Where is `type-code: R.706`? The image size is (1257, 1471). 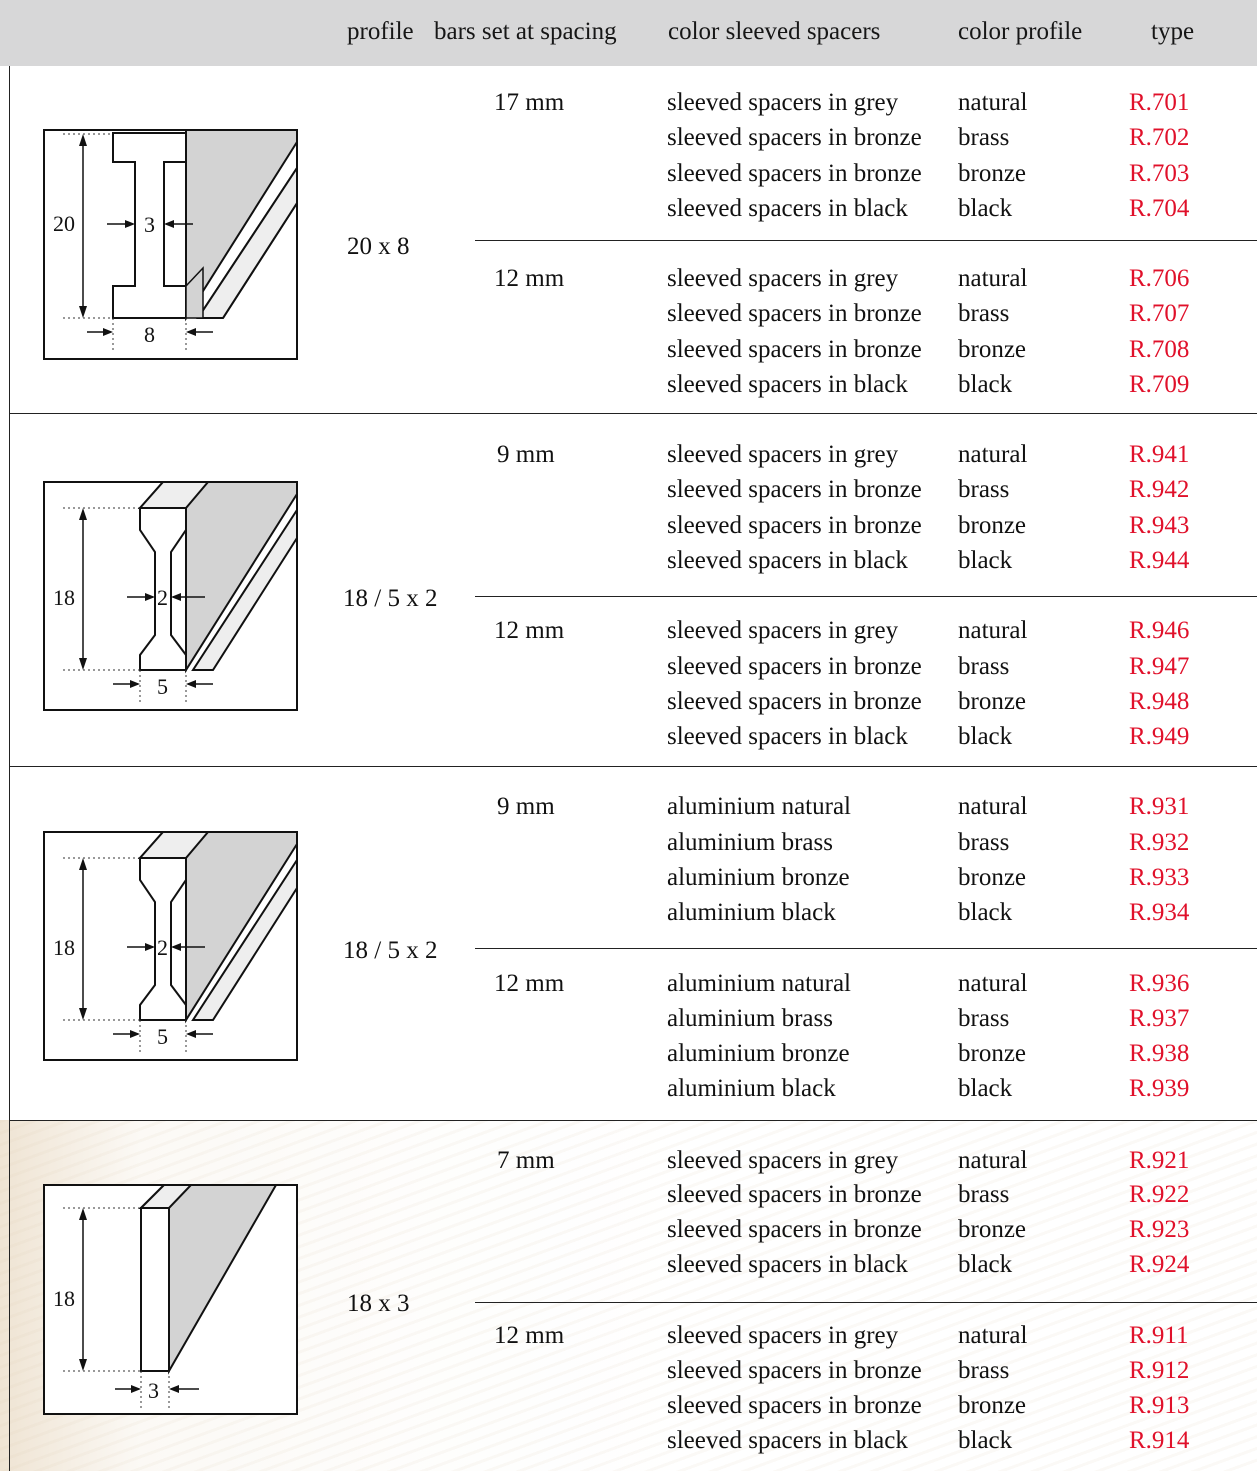
type-code: R.706 is located at coordinates (1159, 278).